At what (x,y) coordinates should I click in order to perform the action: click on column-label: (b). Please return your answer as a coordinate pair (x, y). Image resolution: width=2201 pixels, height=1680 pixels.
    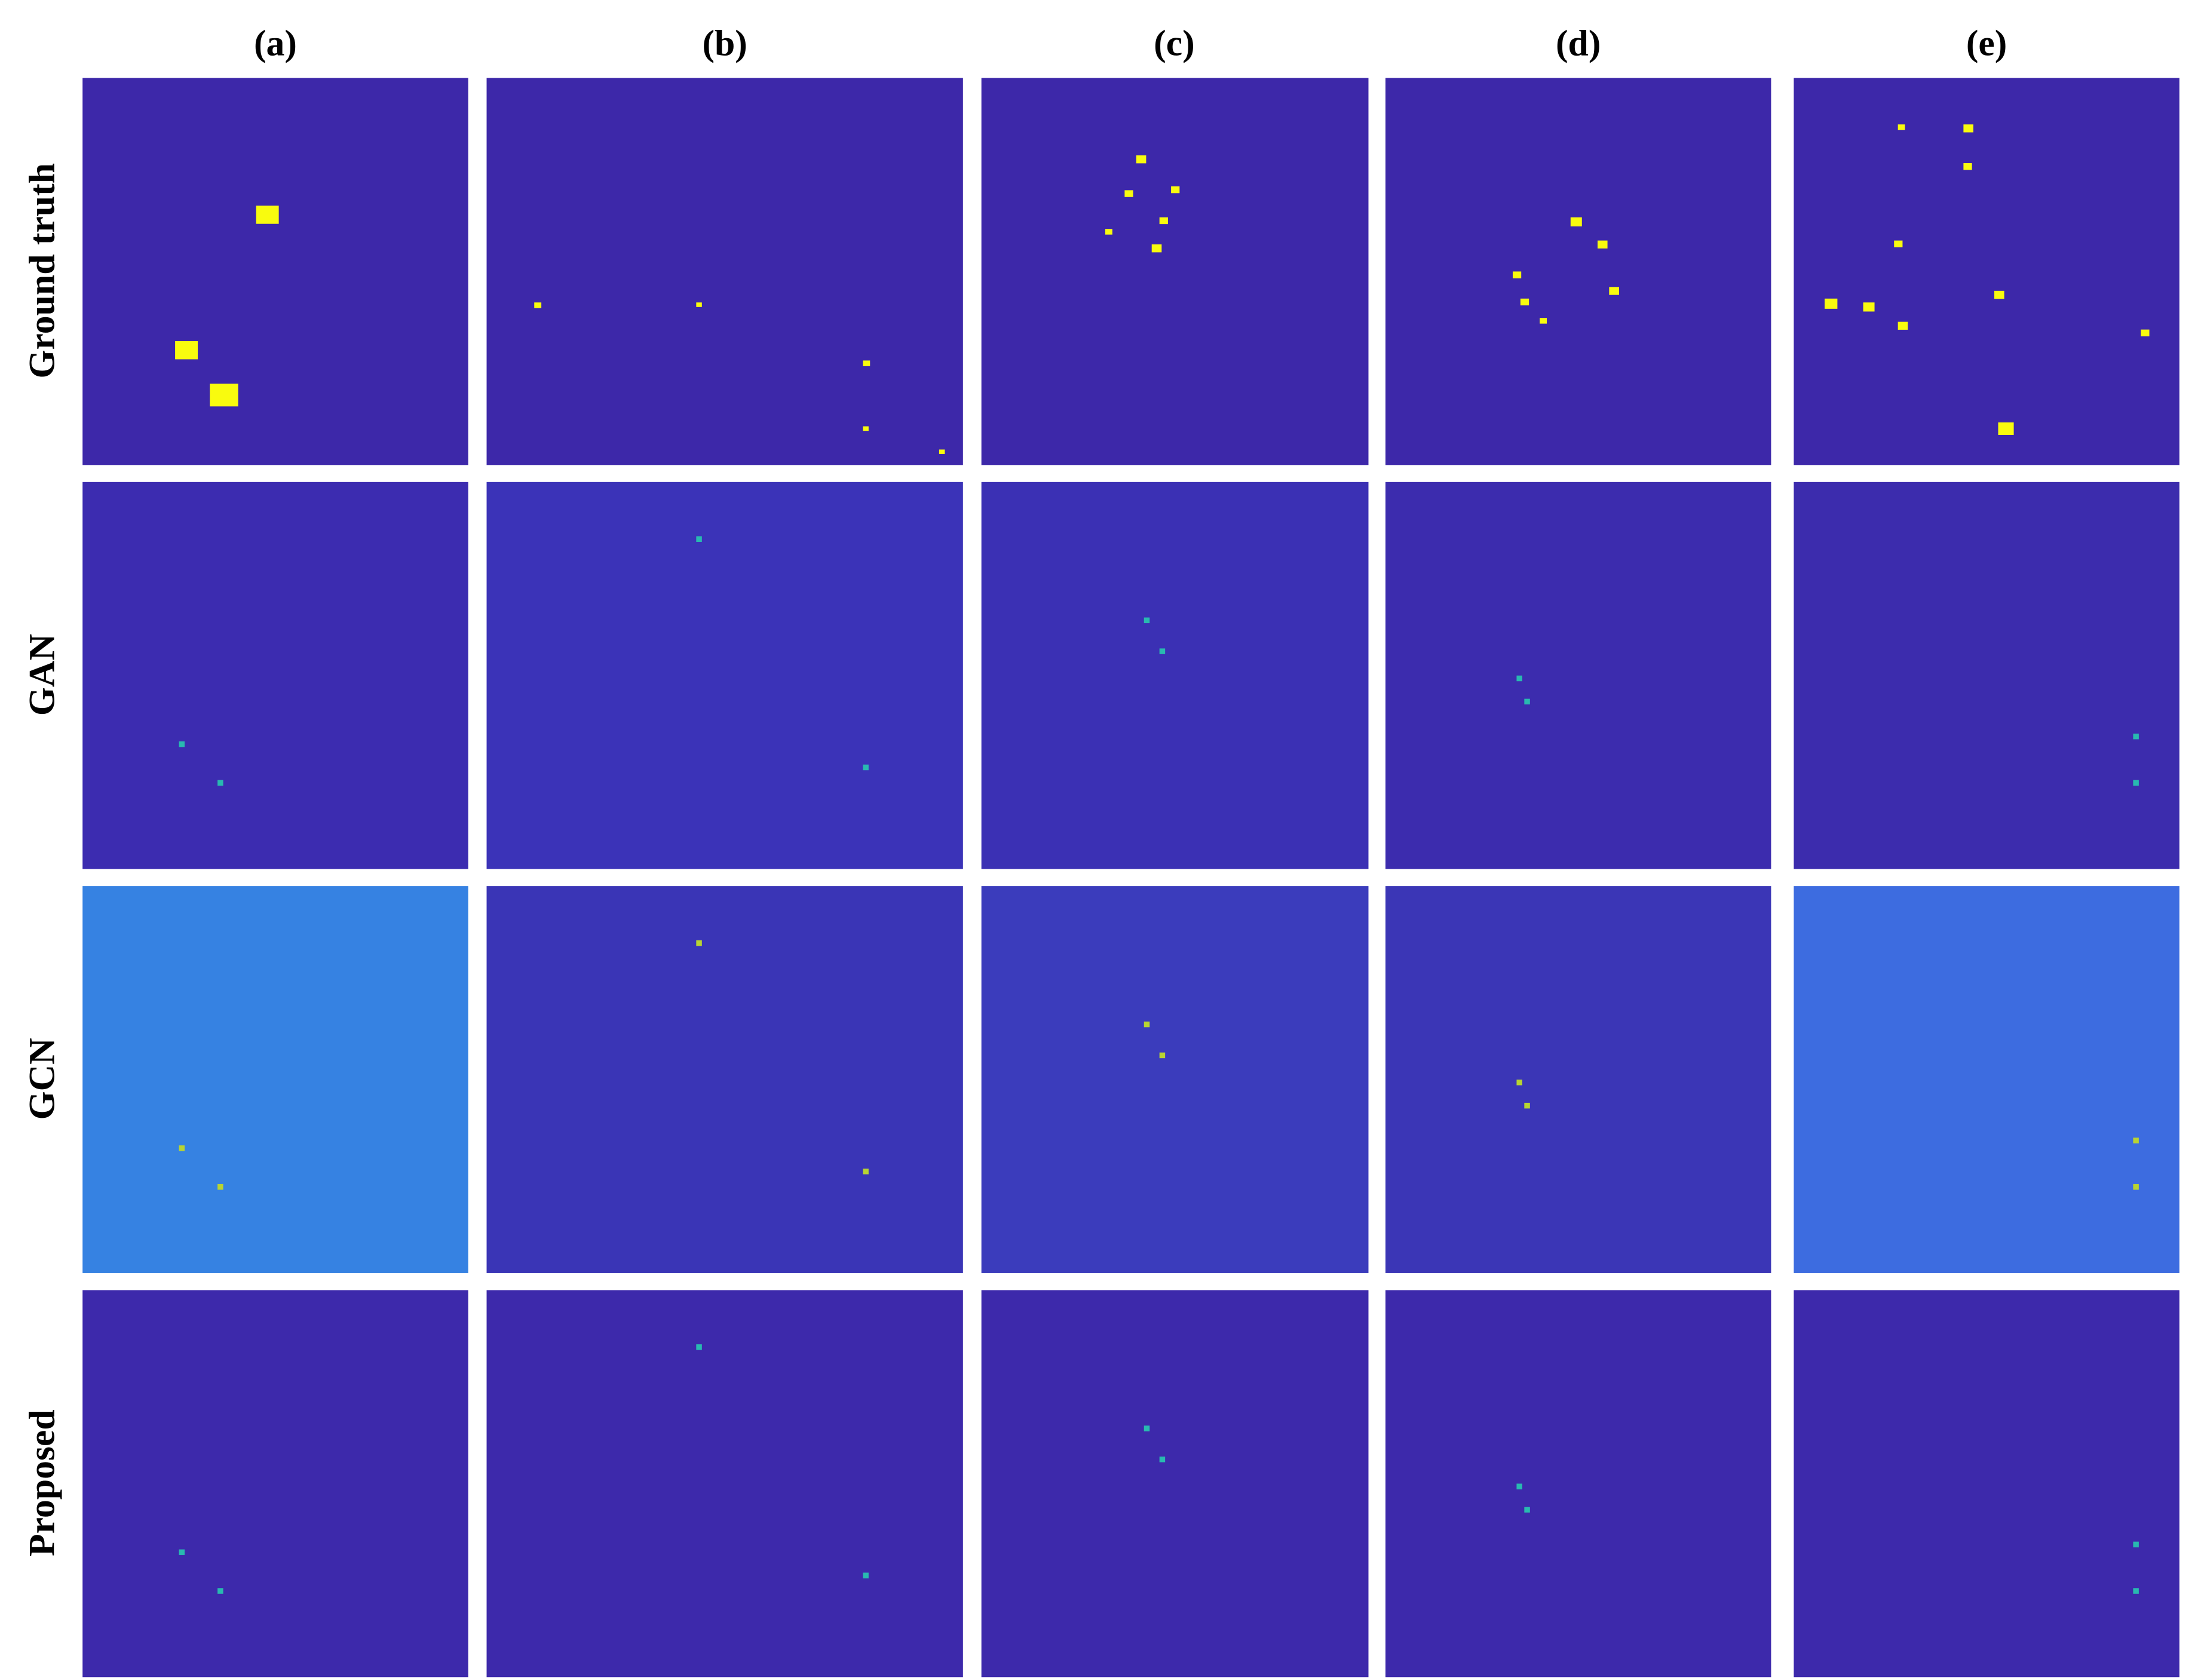
    Looking at the image, I should click on (724, 43).